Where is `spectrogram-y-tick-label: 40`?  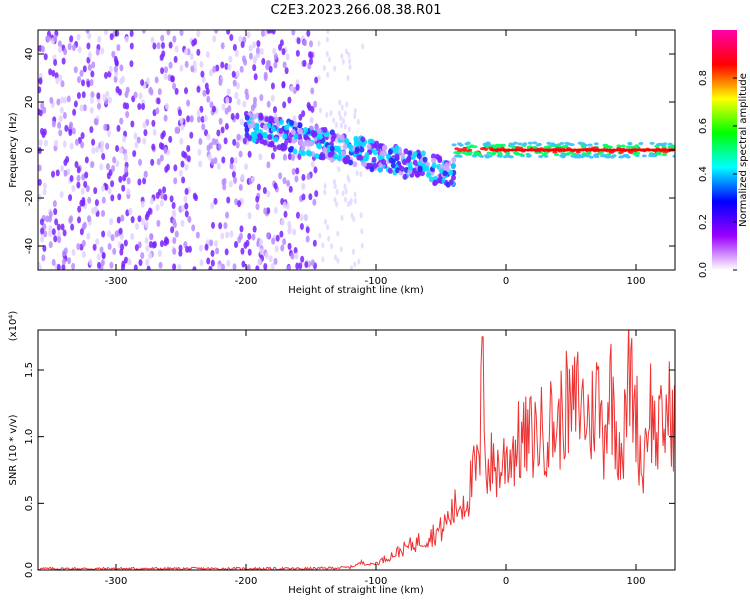
spectrogram-y-tick-label: 40 is located at coordinates (29, 54).